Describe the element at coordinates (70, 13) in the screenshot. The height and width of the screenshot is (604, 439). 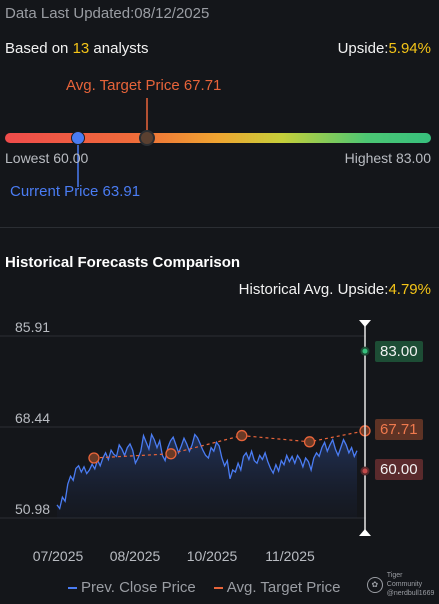
I see `updated-label: Data Last Updated:` at that location.